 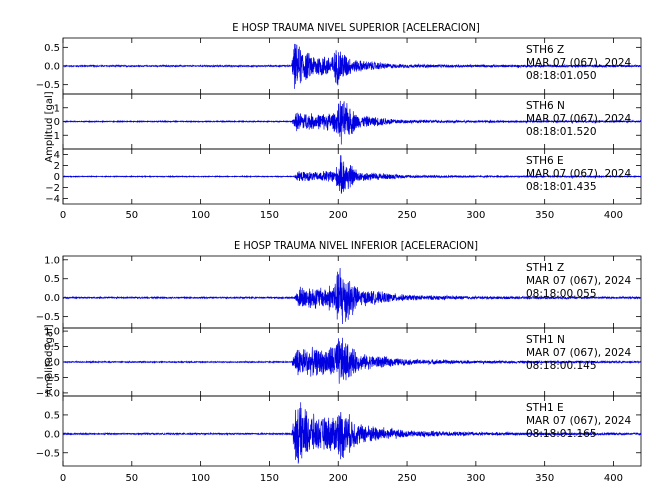 I want to click on station-component-label: STH6 E, so click(x=545, y=161).